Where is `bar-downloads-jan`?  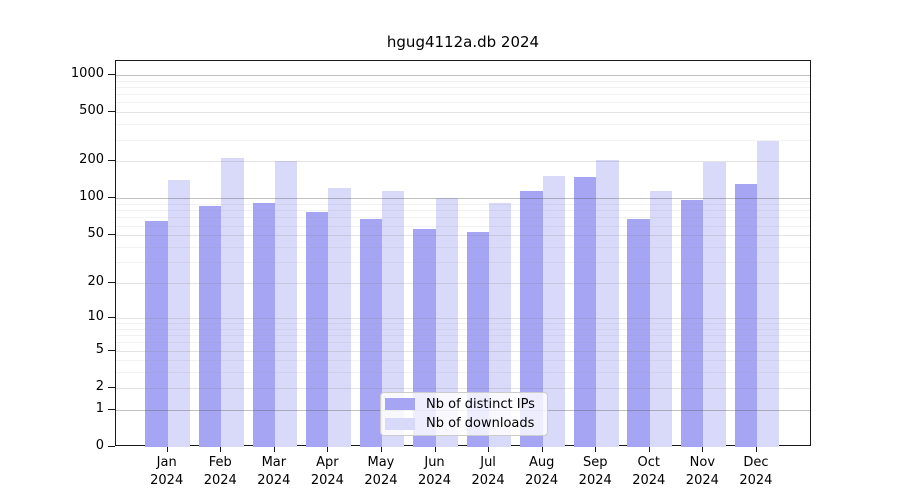
bar-downloads-jan is located at coordinates (178, 313).